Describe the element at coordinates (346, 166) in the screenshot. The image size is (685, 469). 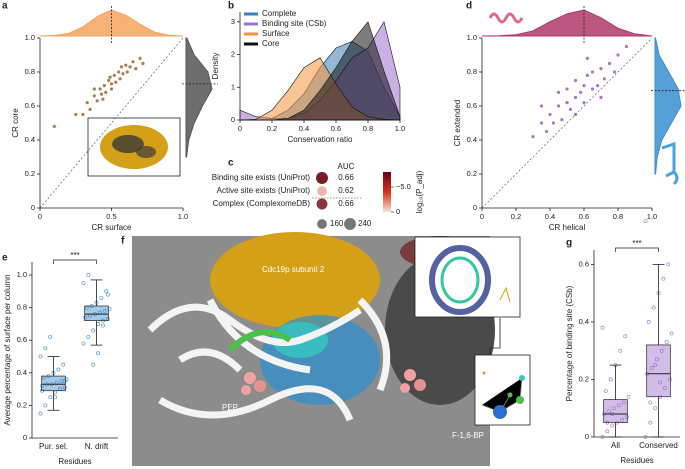
I see `column-header: AUC` at that location.